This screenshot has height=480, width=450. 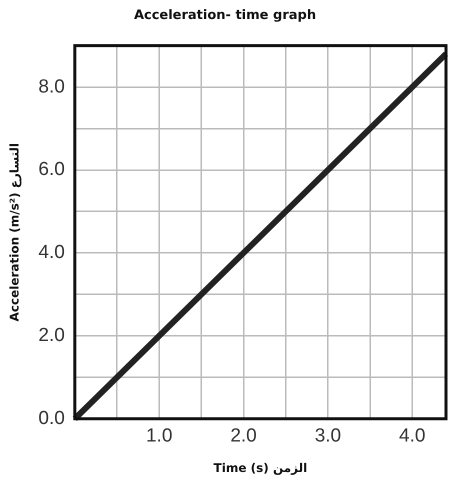 What do you see at coordinates (51, 419) in the screenshot?
I see `y-tick-label: 0.0` at bounding box center [51, 419].